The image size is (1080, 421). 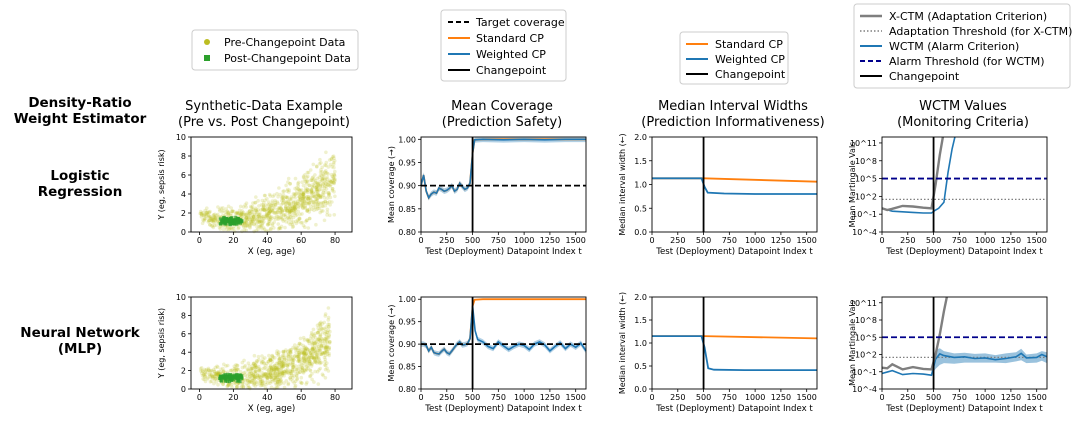 What do you see at coordinates (734, 353) in the screenshot?
I see `weighted-cp-width-line` at bounding box center [734, 353].